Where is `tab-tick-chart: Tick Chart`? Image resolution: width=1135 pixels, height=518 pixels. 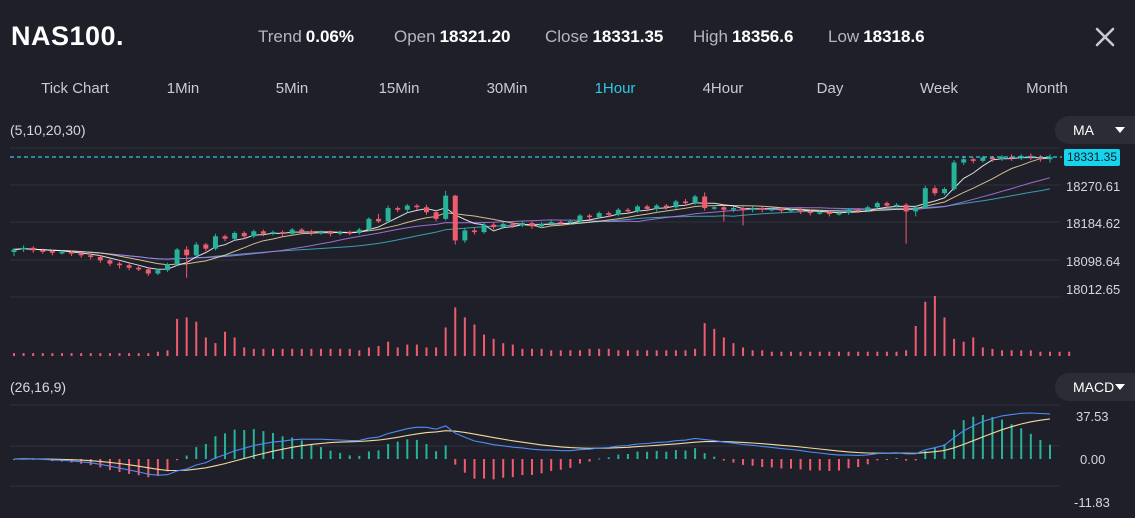
tab-tick-chart: Tick Chart is located at coordinates (75, 88).